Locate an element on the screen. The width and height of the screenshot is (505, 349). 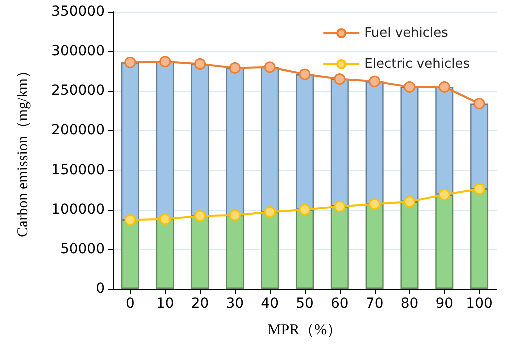
y-axis-title: Carbon emission（mg/km） is located at coordinates (24, 151).